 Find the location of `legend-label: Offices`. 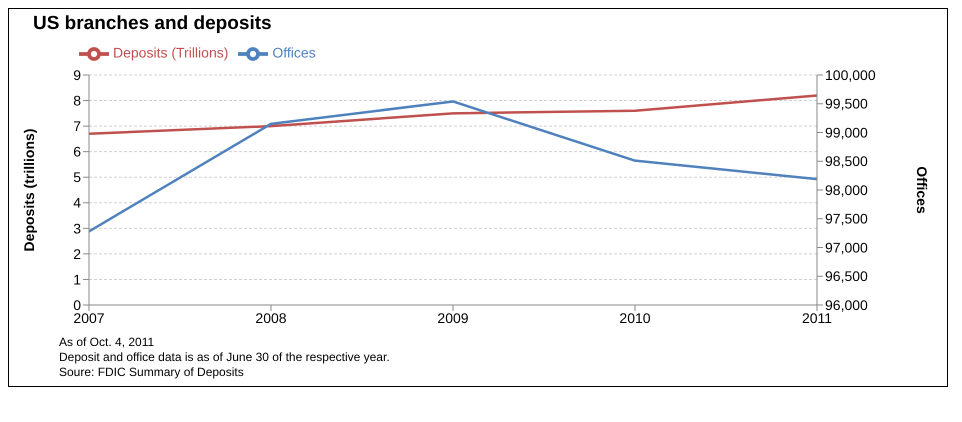

legend-label: Offices is located at coordinates (294, 52).